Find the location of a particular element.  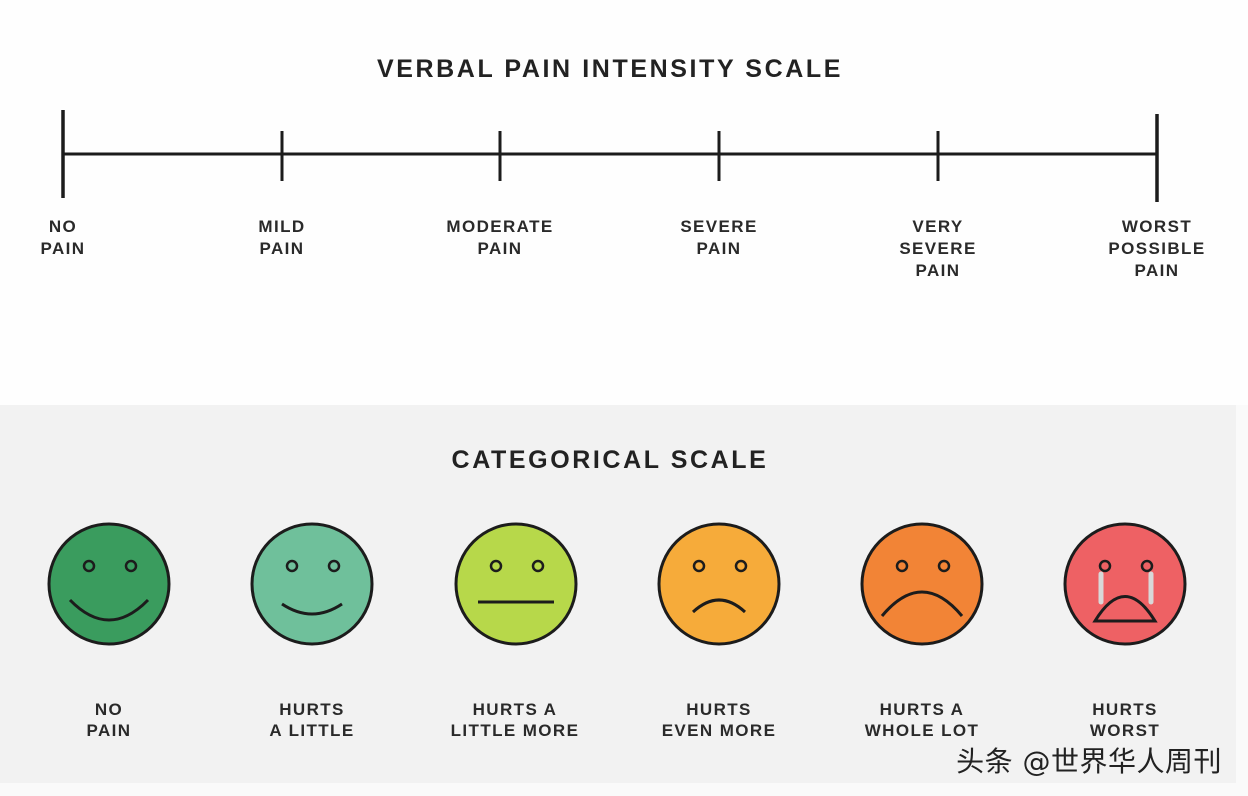

verbal-scale-line is located at coordinates (610, 156).